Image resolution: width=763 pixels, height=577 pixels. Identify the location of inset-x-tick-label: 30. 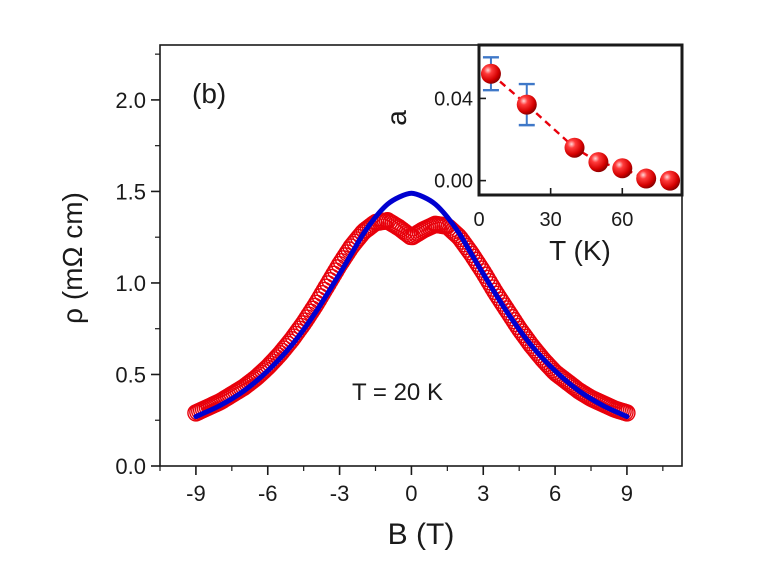
(551, 220).